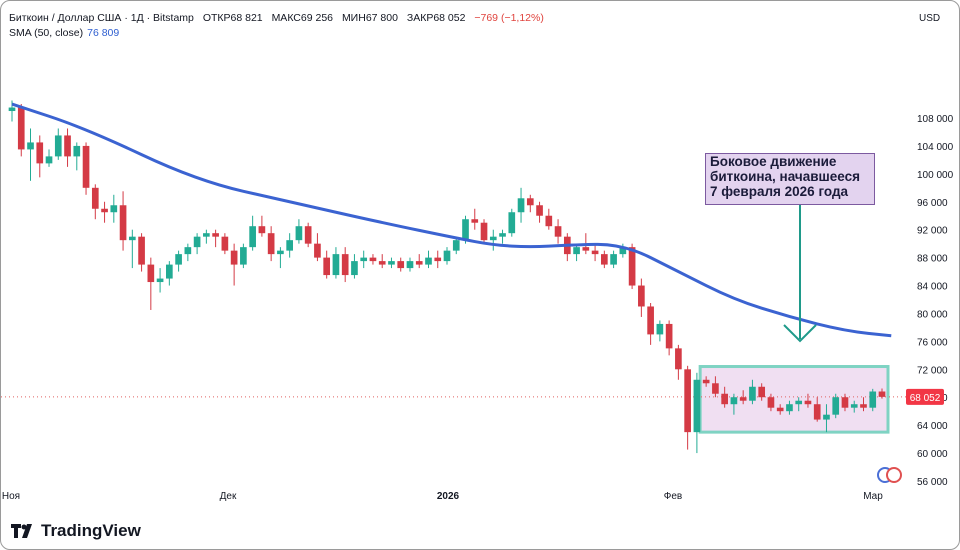 The width and height of the screenshot is (960, 550). What do you see at coordinates (932, 259) in the screenshot?
I see `y-tick-label: 88 000` at bounding box center [932, 259].